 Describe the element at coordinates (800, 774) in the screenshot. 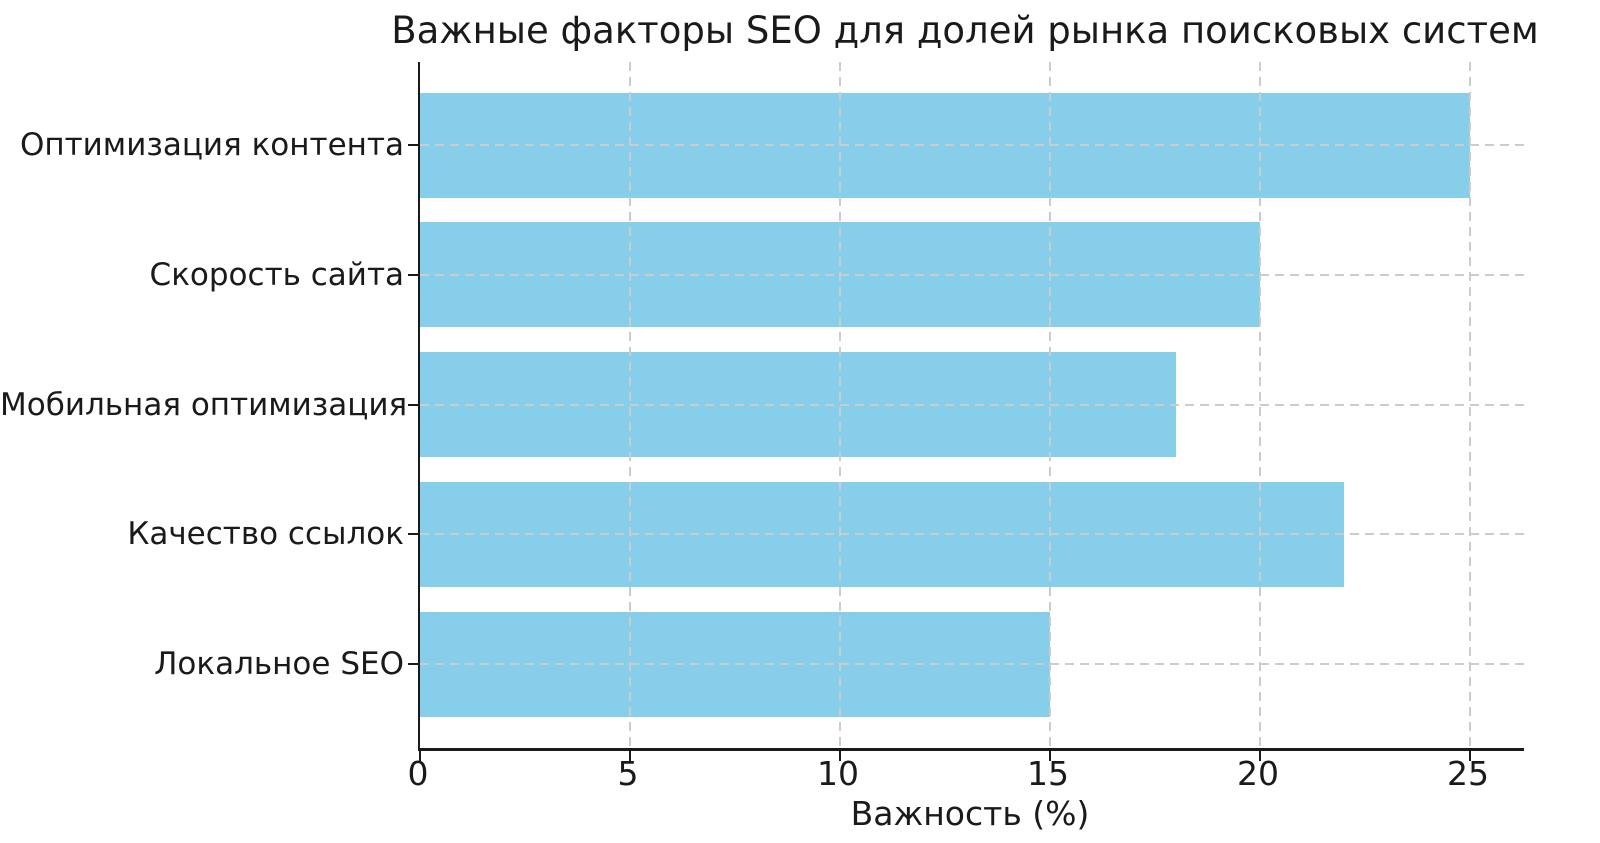

I see `x-axis-tick-labels: 0 5 10 15 20 25` at that location.